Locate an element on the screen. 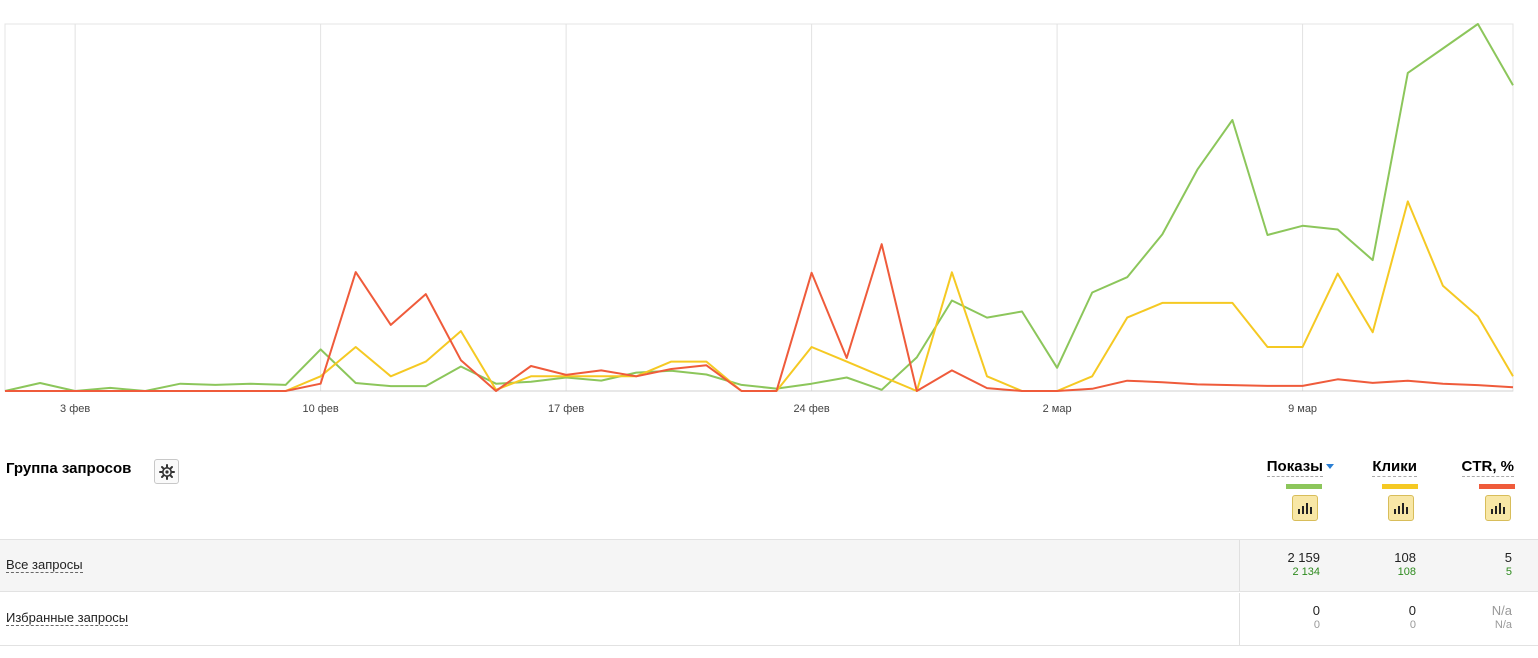 This screenshot has height=658, width=1538. x-tick-label: 9 мар is located at coordinates (1302, 409).